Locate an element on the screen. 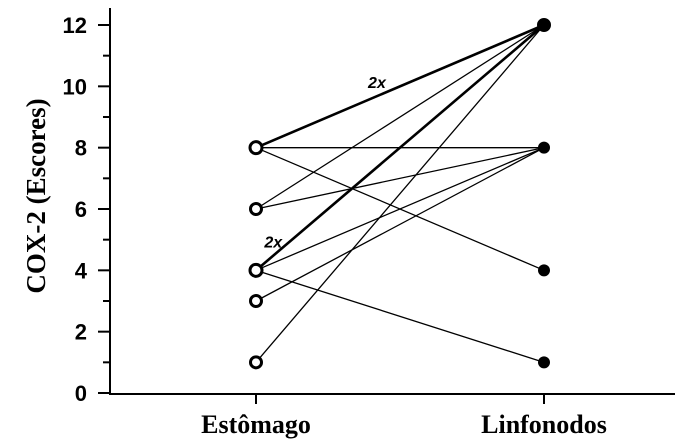 The width and height of the screenshot is (679, 441). y-tick-label: 8 is located at coordinates (81, 148).